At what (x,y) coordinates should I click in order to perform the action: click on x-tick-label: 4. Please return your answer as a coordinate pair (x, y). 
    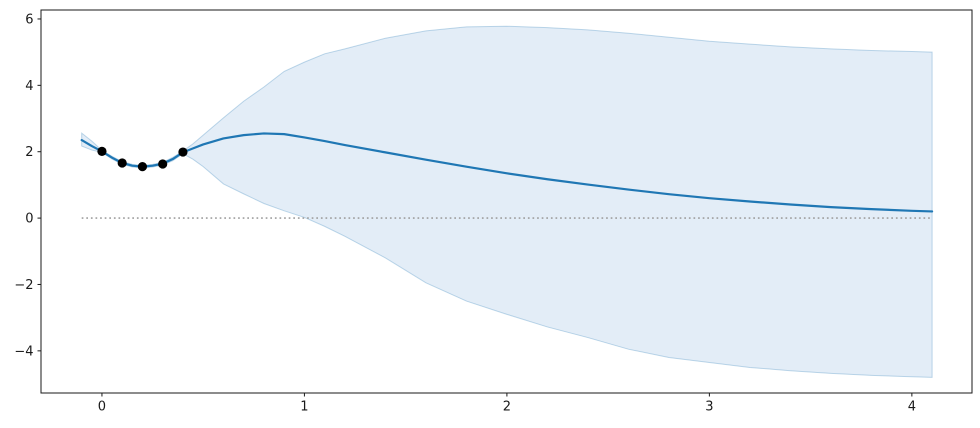
    Looking at the image, I should click on (912, 407).